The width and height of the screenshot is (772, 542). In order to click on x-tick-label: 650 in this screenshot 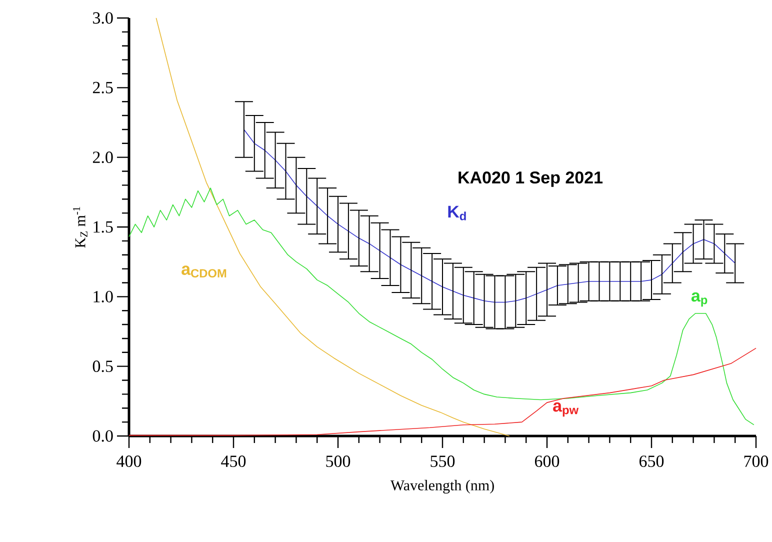, I will do `click(651, 462)`.